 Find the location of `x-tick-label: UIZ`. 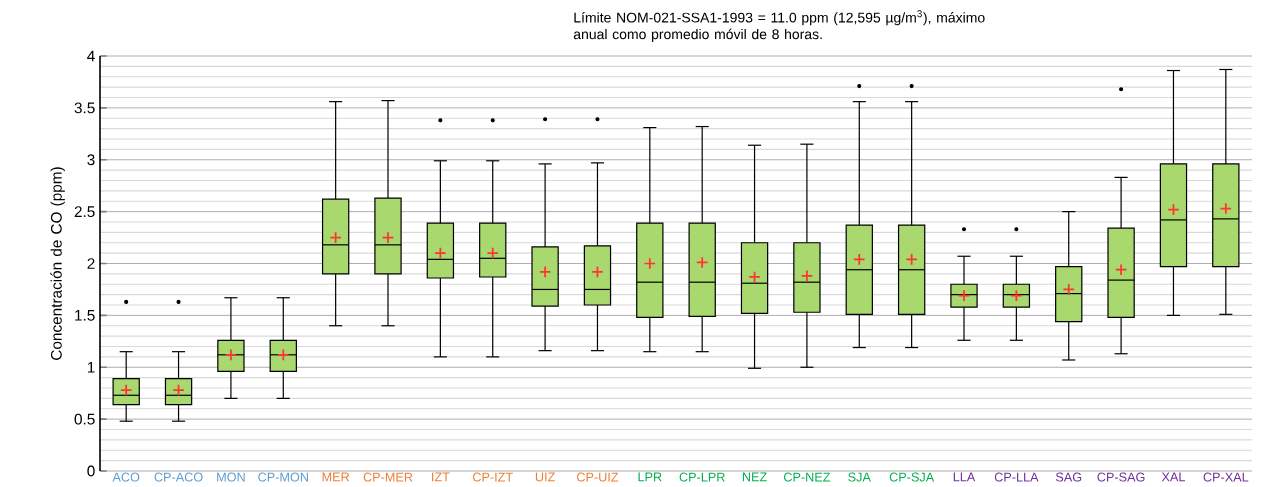

x-tick-label: UIZ is located at coordinates (545, 477).